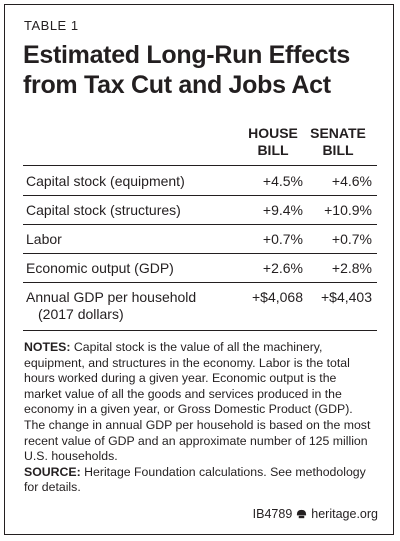 The image size is (400, 541). Describe the element at coordinates (51, 25) in the screenshot. I see `table-tag: TABLE 1` at that location.